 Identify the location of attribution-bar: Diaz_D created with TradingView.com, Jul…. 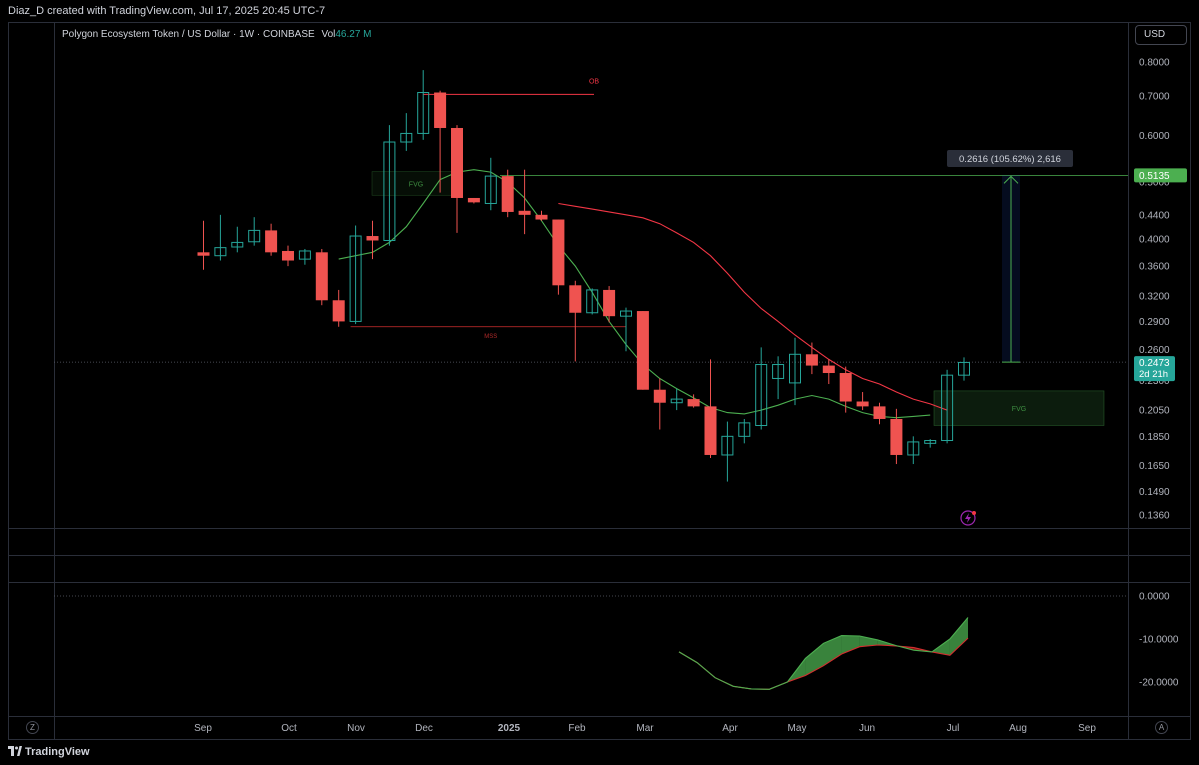
(599, 11).